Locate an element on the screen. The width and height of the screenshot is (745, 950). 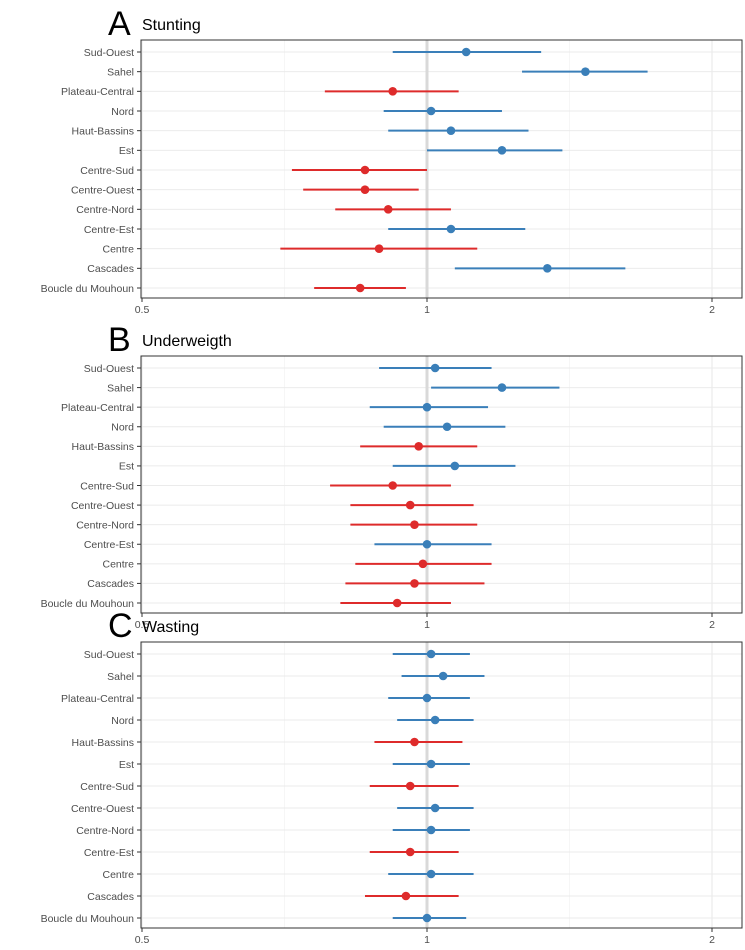
panel-title: Wasting is located at coordinates (170, 627).